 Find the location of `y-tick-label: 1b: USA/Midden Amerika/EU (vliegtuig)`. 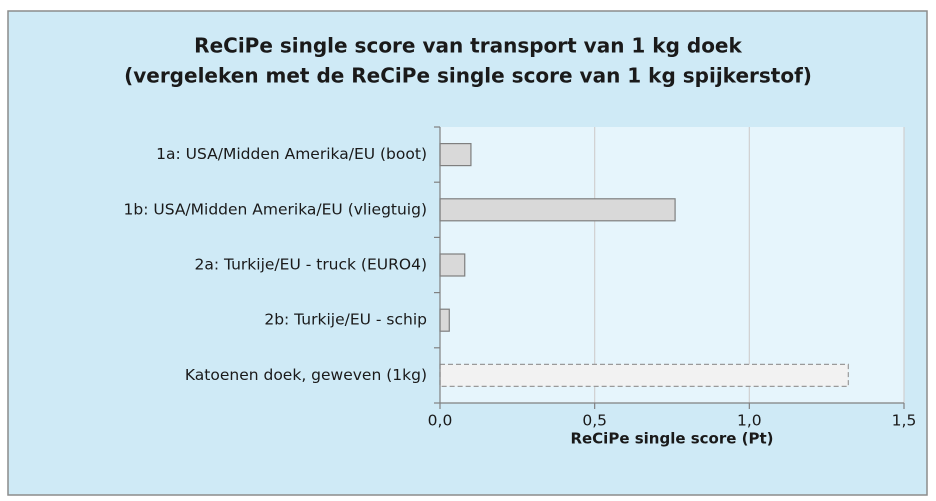

y-tick-label: 1b: USA/Midden Amerika/EU (vliegtuig) is located at coordinates (276, 209).